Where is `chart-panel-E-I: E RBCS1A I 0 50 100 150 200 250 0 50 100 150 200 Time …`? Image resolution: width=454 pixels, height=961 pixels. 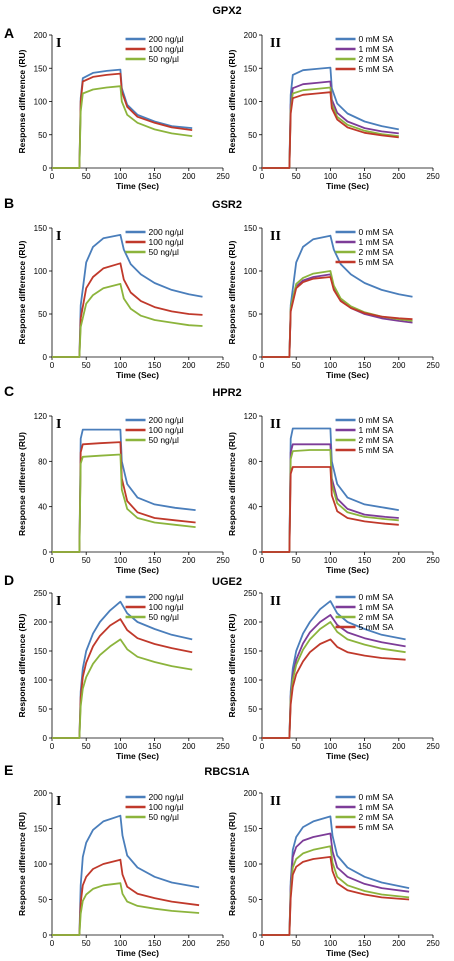
chart-panel-E-I: E RBCS1A I 0 50 100 150 200 250 0 50 100 150 200 Time … is located at coordinates (127, 860).